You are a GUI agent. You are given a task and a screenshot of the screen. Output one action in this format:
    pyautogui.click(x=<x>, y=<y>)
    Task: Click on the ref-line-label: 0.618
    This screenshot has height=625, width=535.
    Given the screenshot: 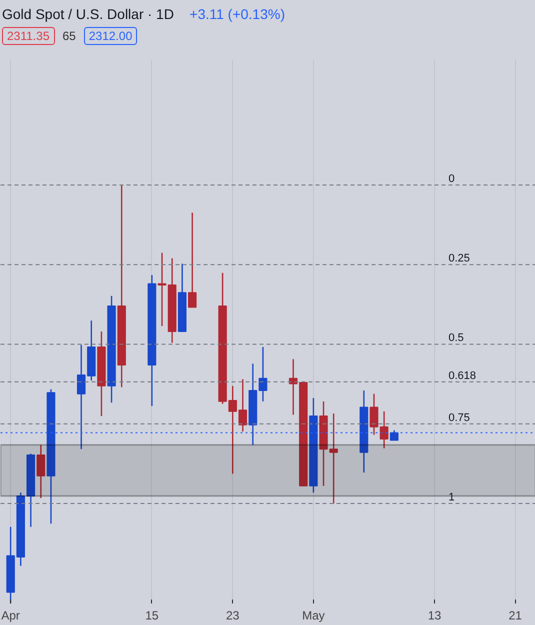 What is the action you would take?
    pyautogui.click(x=462, y=376)
    